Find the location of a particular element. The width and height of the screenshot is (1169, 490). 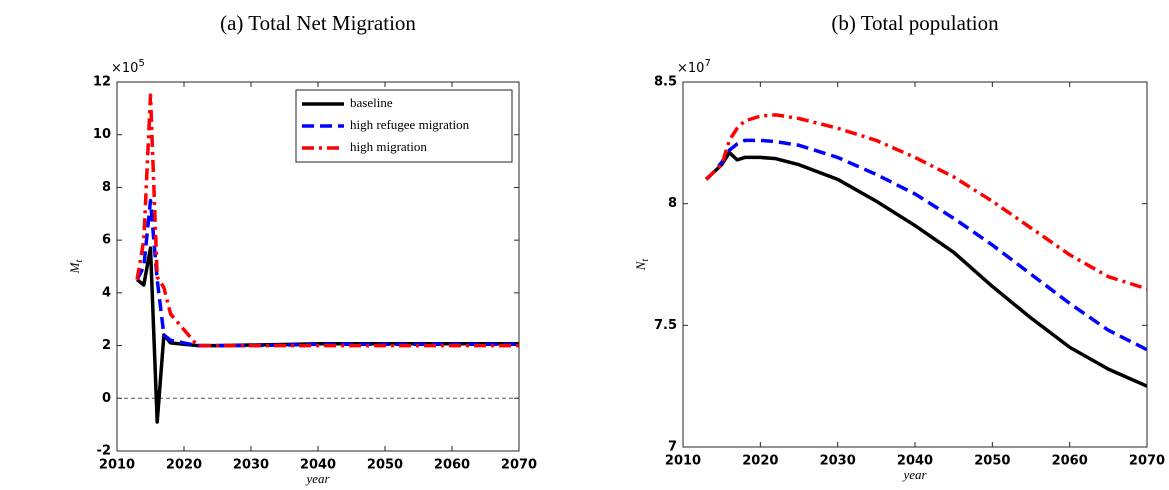

legend-label: high refugee migration is located at coordinates (410, 124).